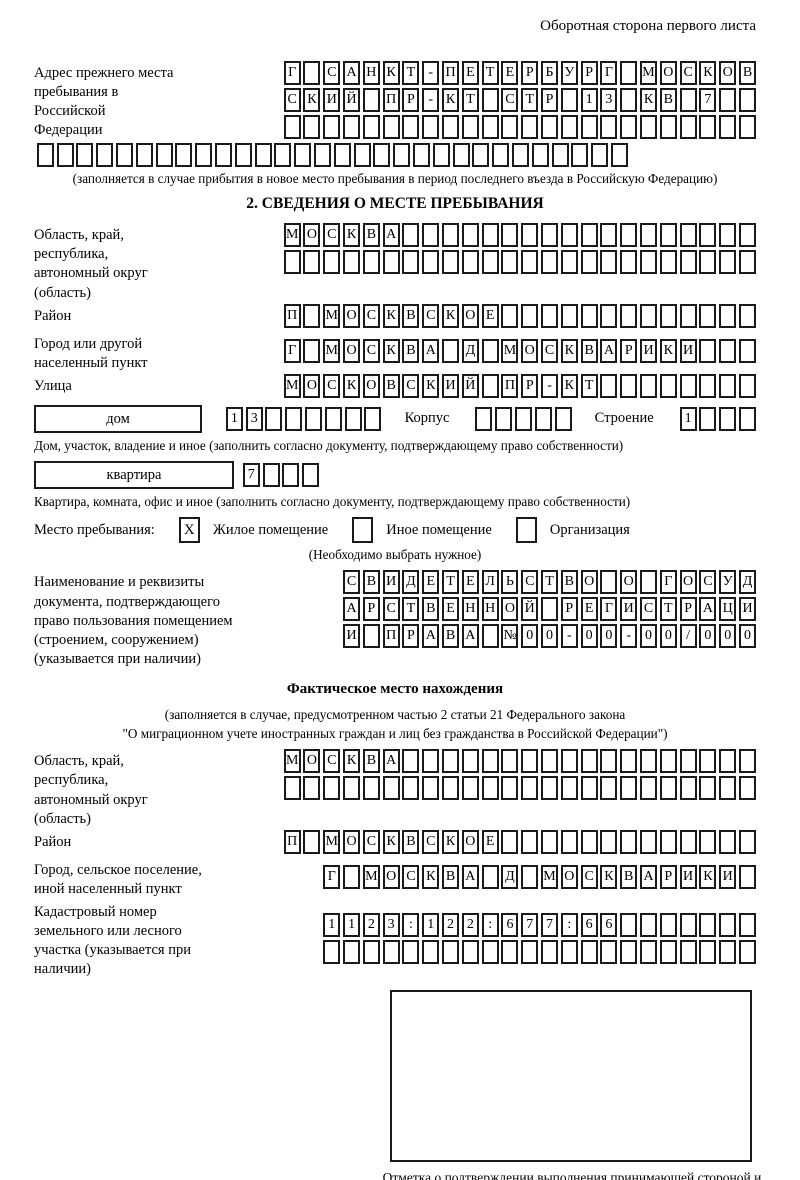 The width and height of the screenshot is (800, 1180). I want to click on char-cell: П, so click(510, 385).